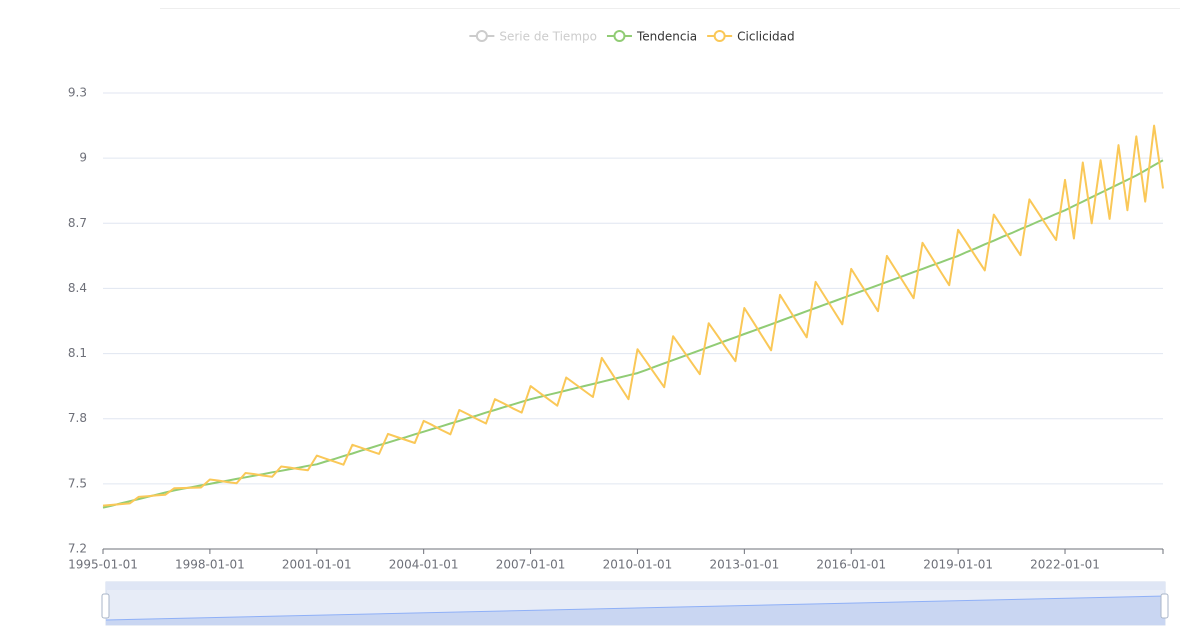 This screenshot has height=639, width=1192. I want to click on legend-item: Serie de Tiempo, so click(533, 37).